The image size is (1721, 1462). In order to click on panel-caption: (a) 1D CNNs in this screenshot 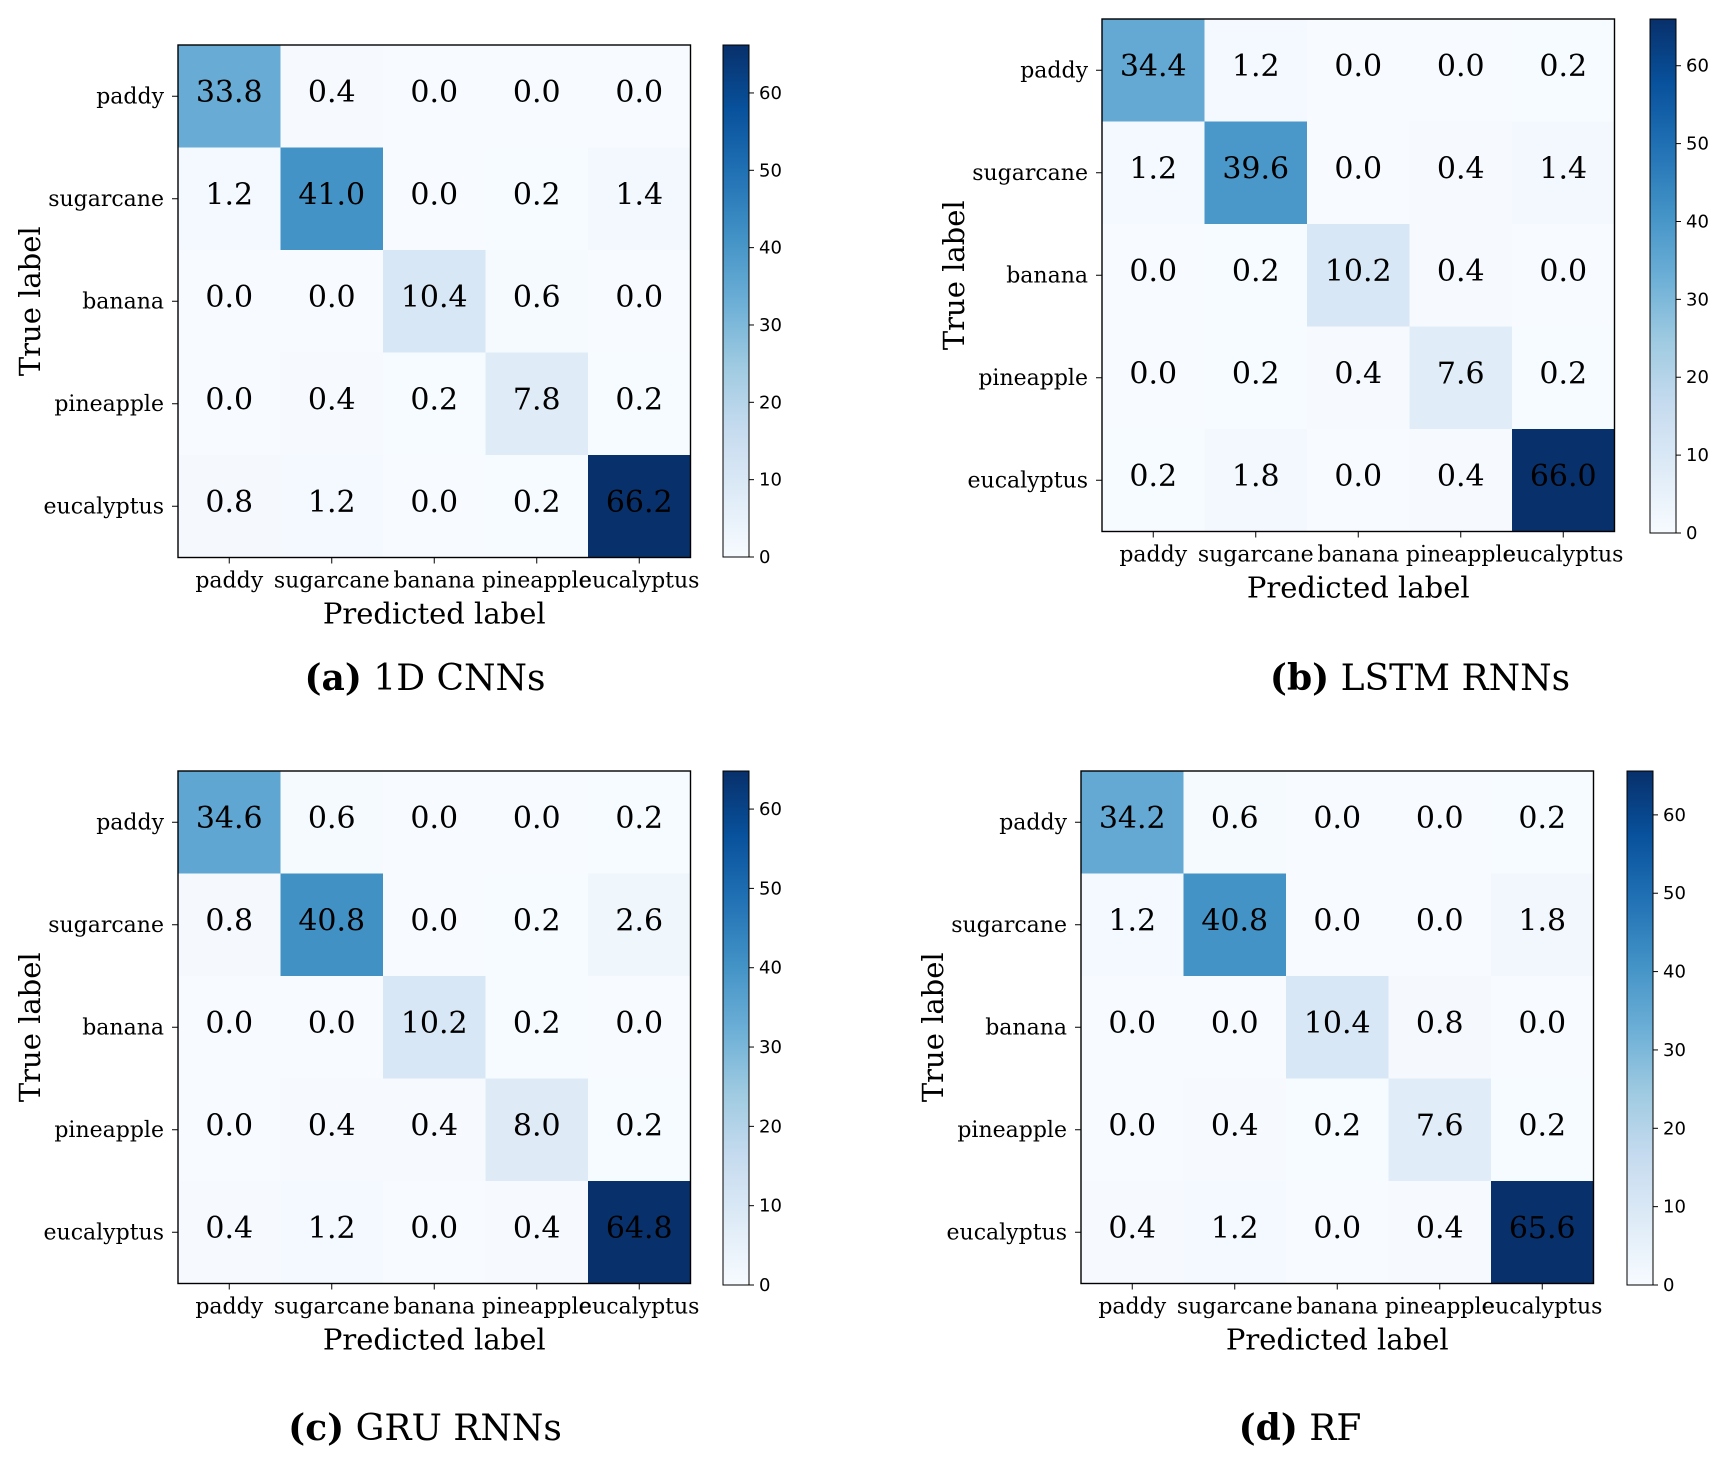, I will do `click(424, 678)`.